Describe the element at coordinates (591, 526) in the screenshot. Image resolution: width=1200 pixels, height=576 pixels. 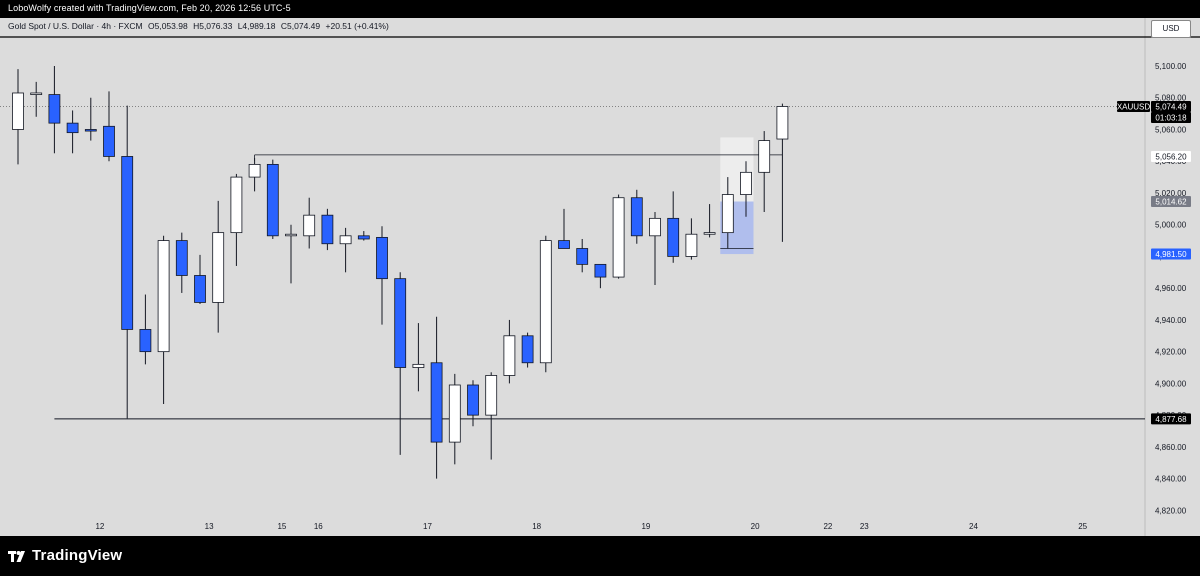
I see `x-axis: 12 13 15 16 17 18 19 20 22 23 24 25` at that location.